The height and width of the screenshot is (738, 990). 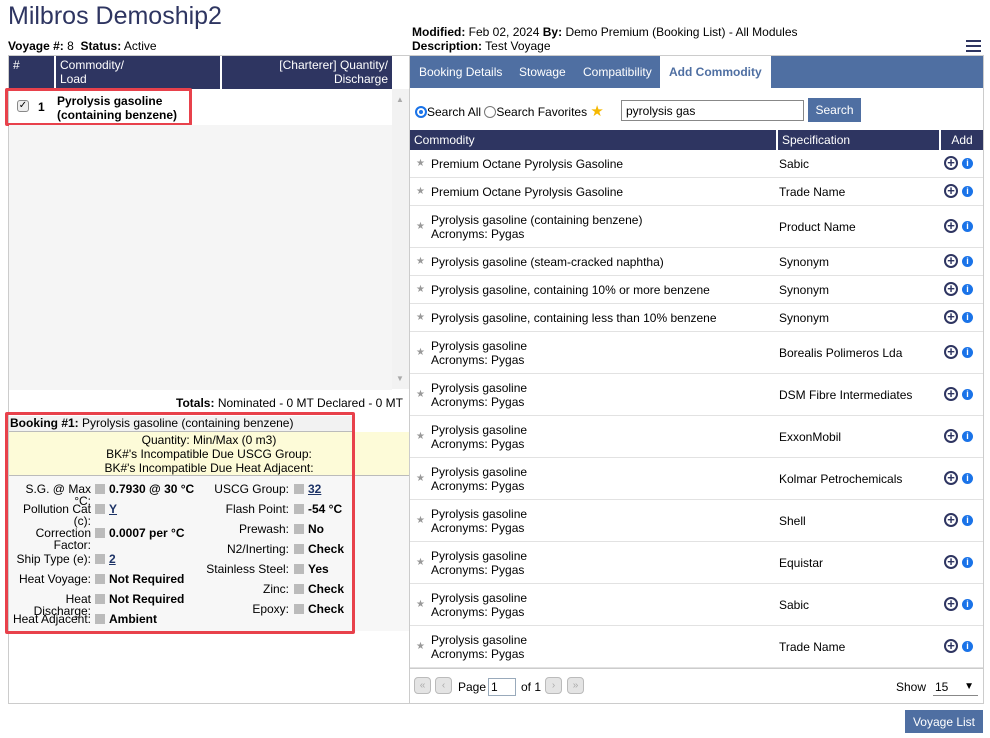 What do you see at coordinates (98, 107) in the screenshot?
I see `highlight-box` at bounding box center [98, 107].